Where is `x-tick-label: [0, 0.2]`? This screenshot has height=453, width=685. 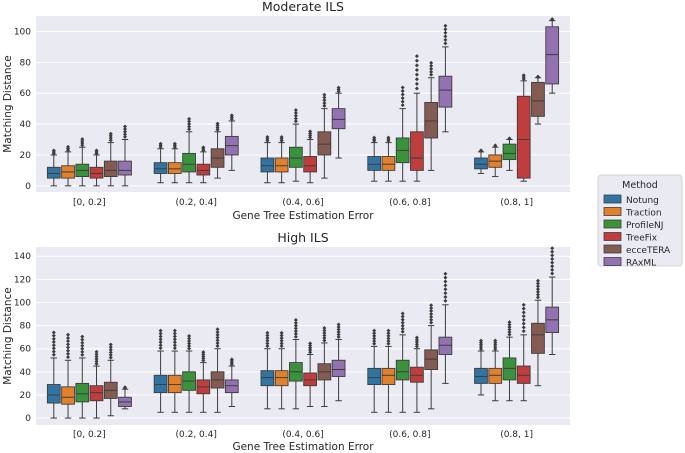 x-tick-label: [0, 0.2] is located at coordinates (89, 435).